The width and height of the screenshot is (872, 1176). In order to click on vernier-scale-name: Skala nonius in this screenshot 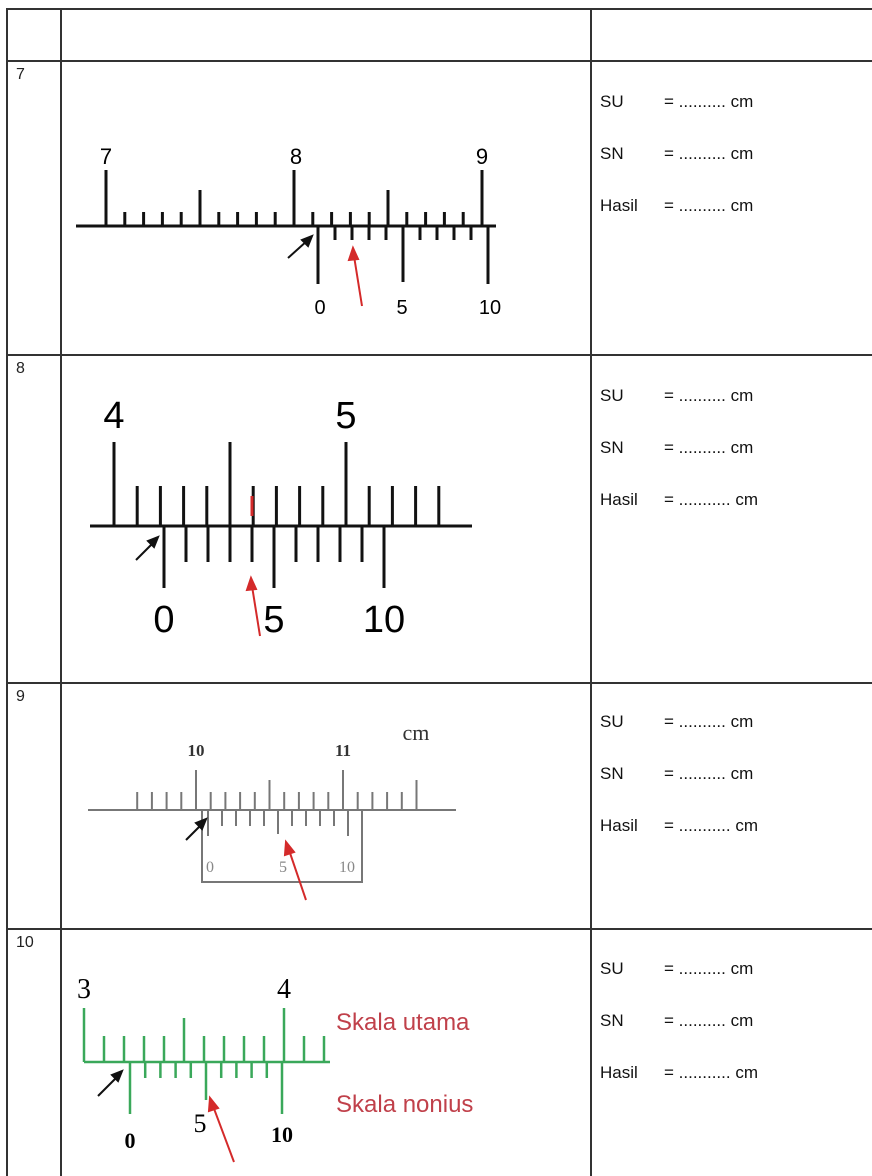, I will do `click(404, 1104)`.